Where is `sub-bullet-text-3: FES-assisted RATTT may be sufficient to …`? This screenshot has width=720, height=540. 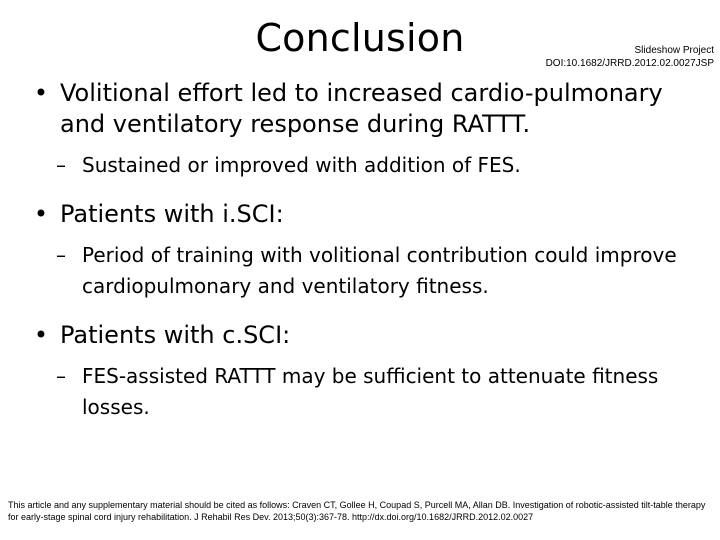 sub-bullet-text-3: FES-assisted RATTT may be sufficient to … is located at coordinates (370, 391).